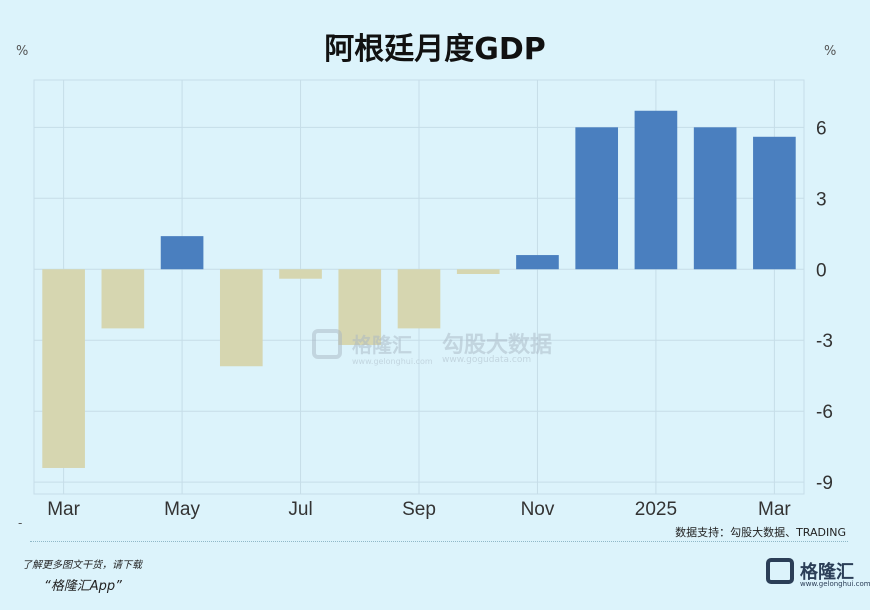 This screenshot has width=870, height=610. Describe the element at coordinates (830, 51) in the screenshot. I see `right-unit-label: %` at that location.